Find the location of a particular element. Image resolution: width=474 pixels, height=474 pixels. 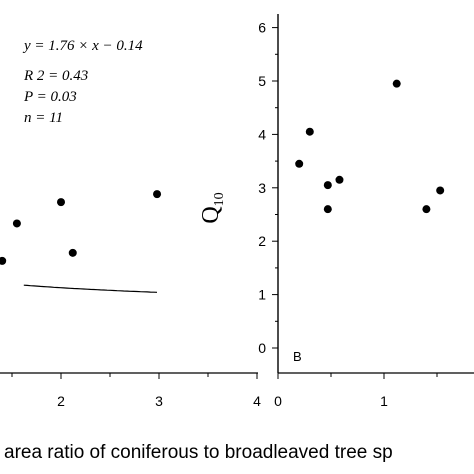

svg-text: Q10 is located at coordinates (212, 207).